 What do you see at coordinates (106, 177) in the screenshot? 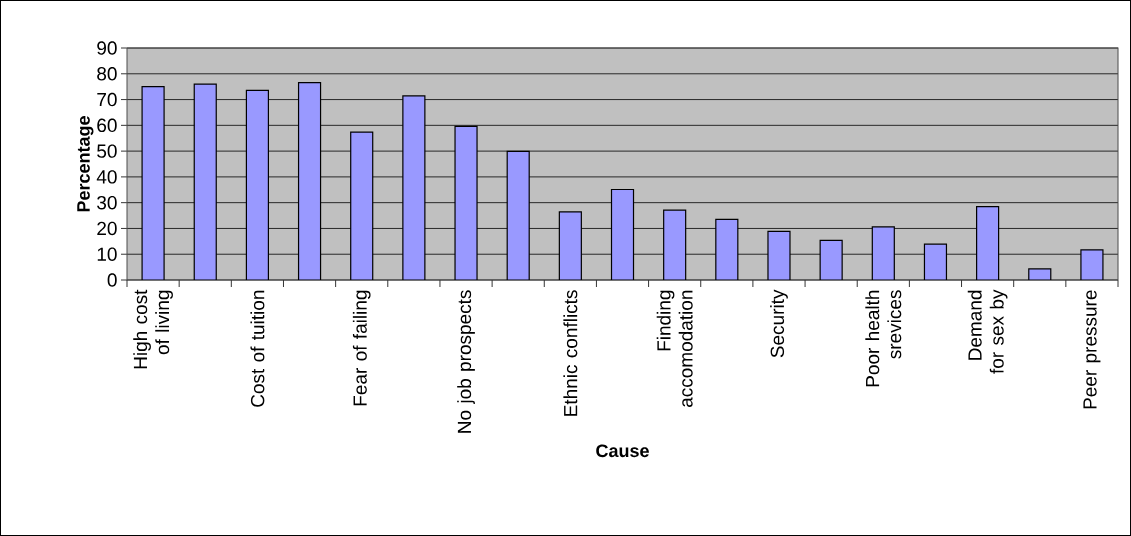
I see `y-tick-label: 40` at bounding box center [106, 177].